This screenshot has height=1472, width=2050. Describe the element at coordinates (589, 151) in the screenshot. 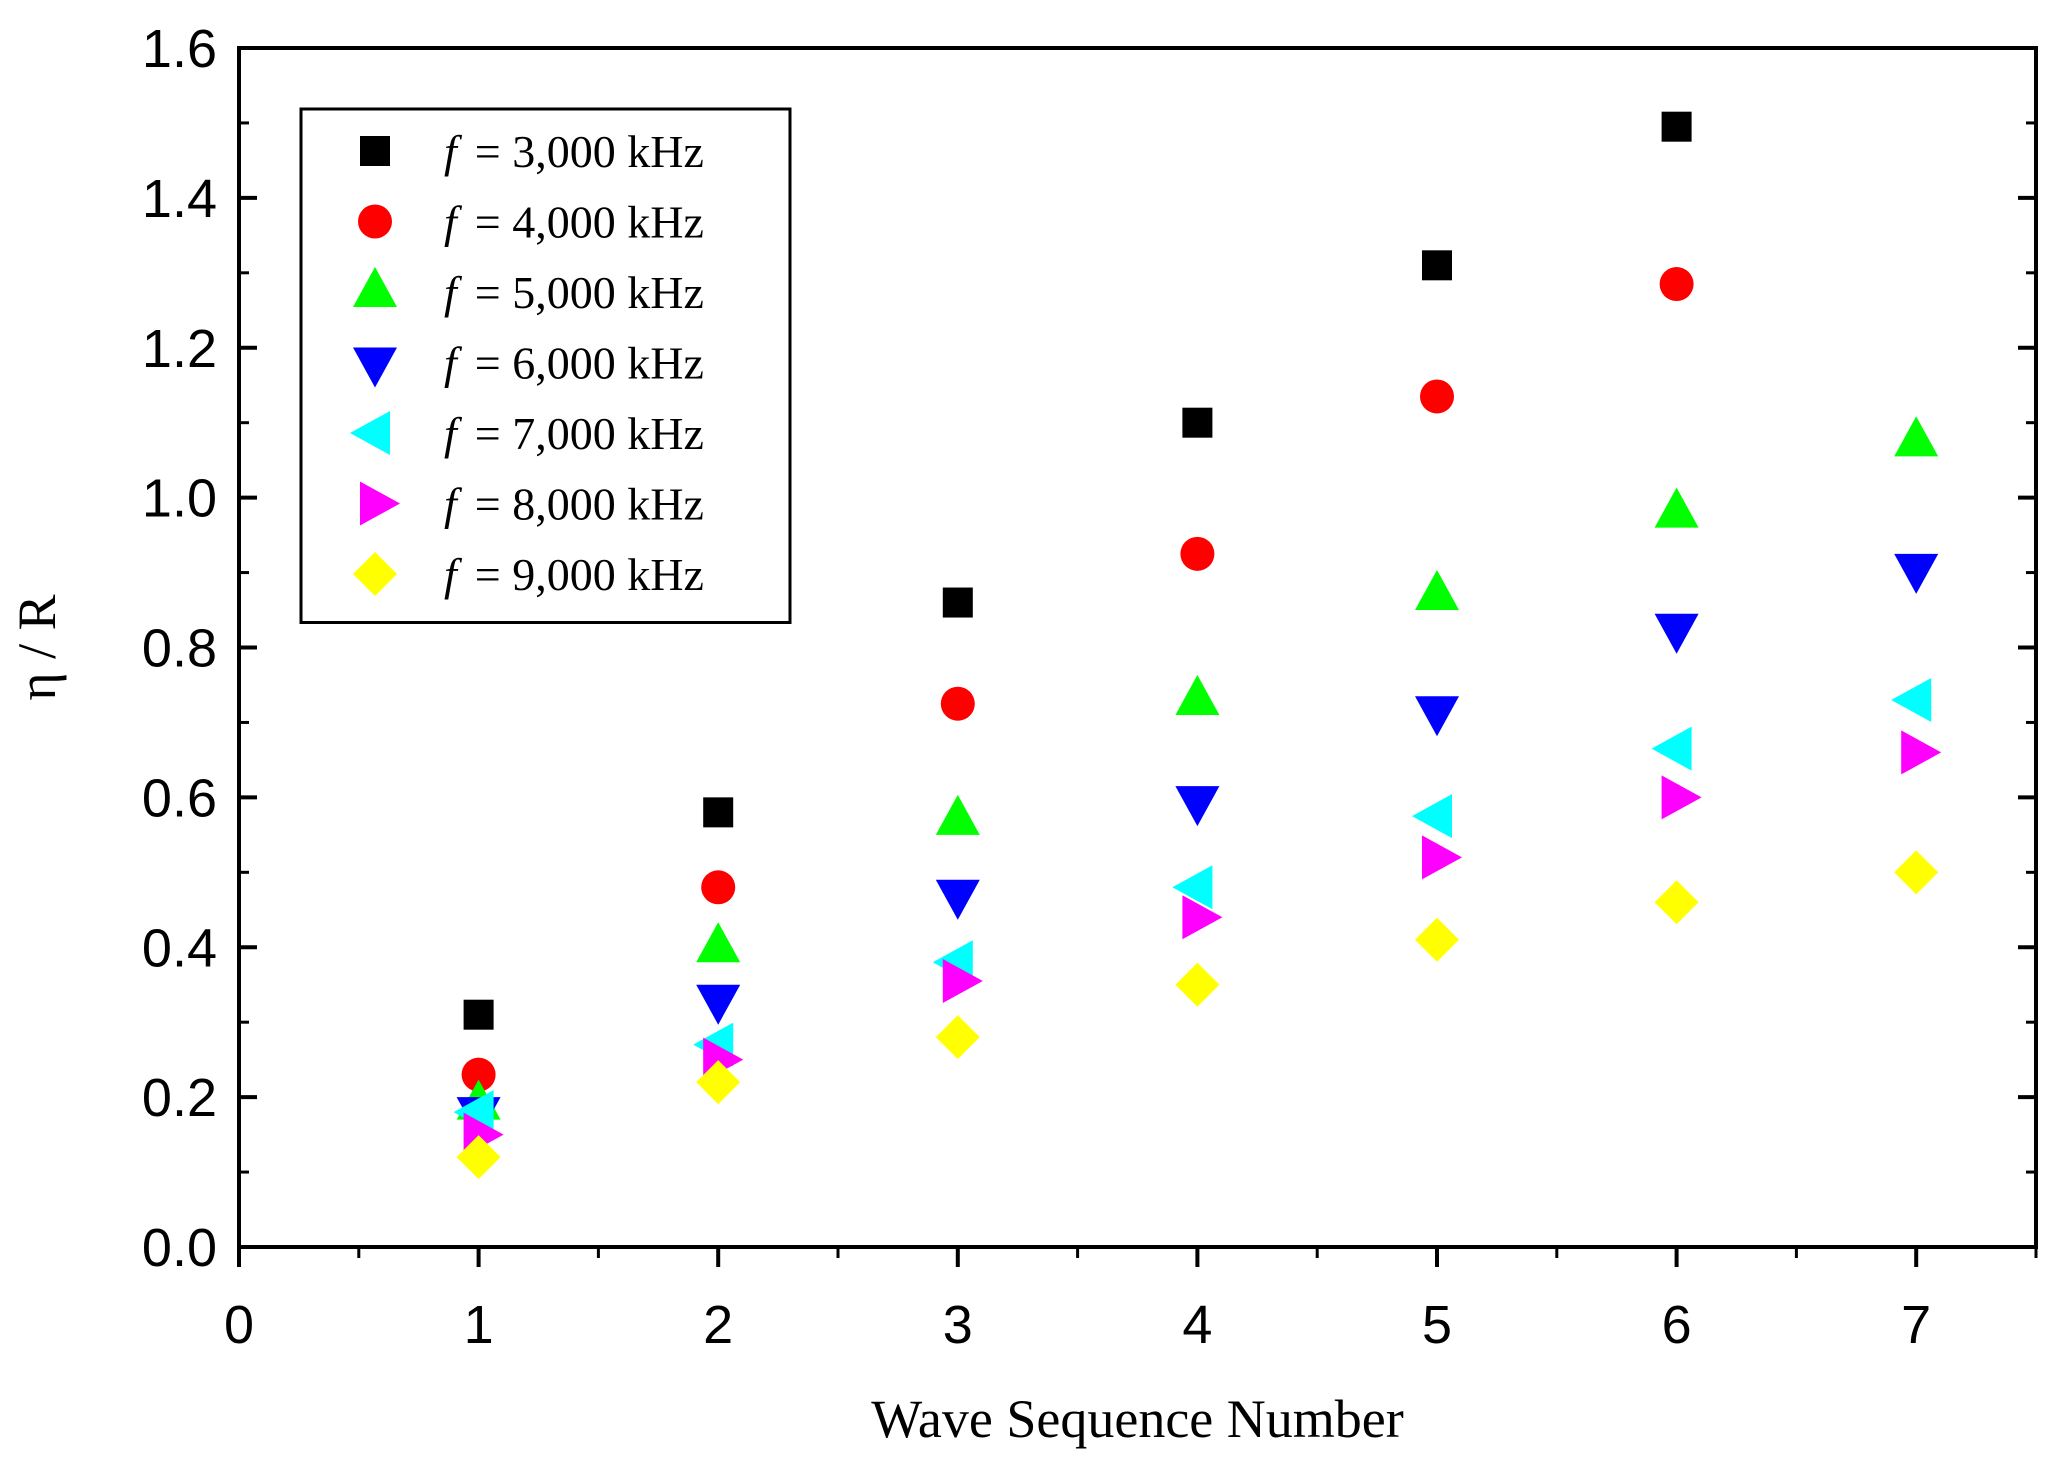

I see `legend-value: = 3,000 kHz` at that location.